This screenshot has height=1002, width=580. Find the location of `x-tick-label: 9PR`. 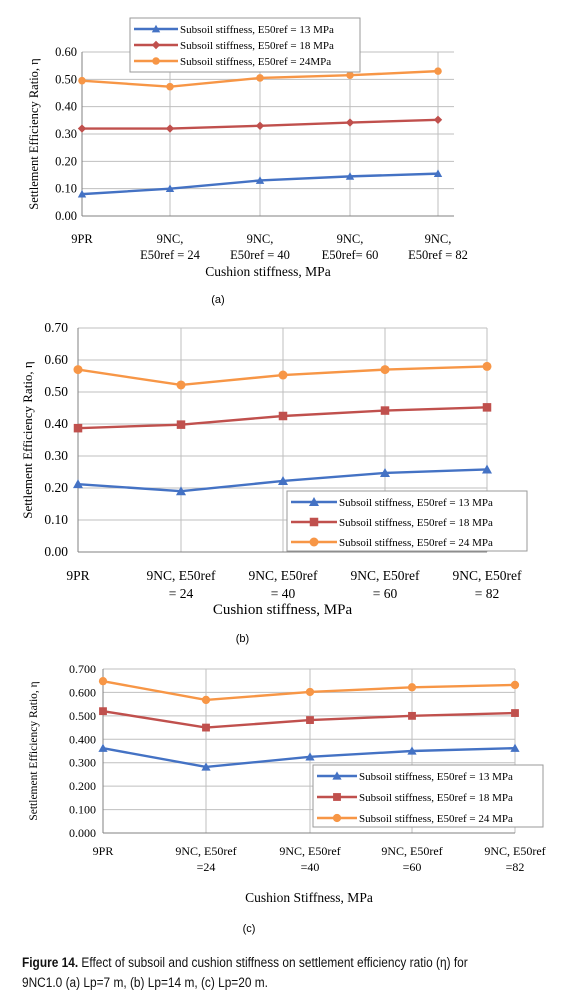

x-tick-label: 9PR is located at coordinates (103, 851).